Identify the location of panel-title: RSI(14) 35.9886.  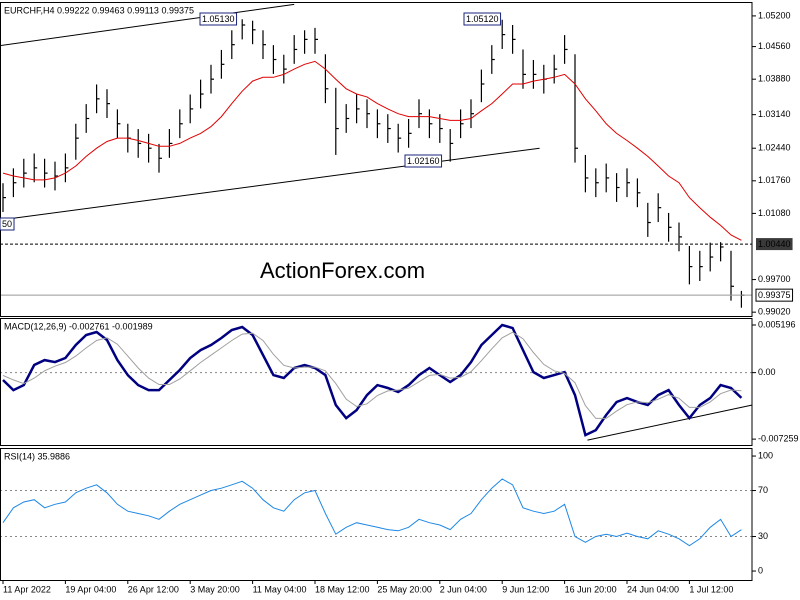
(37, 456).